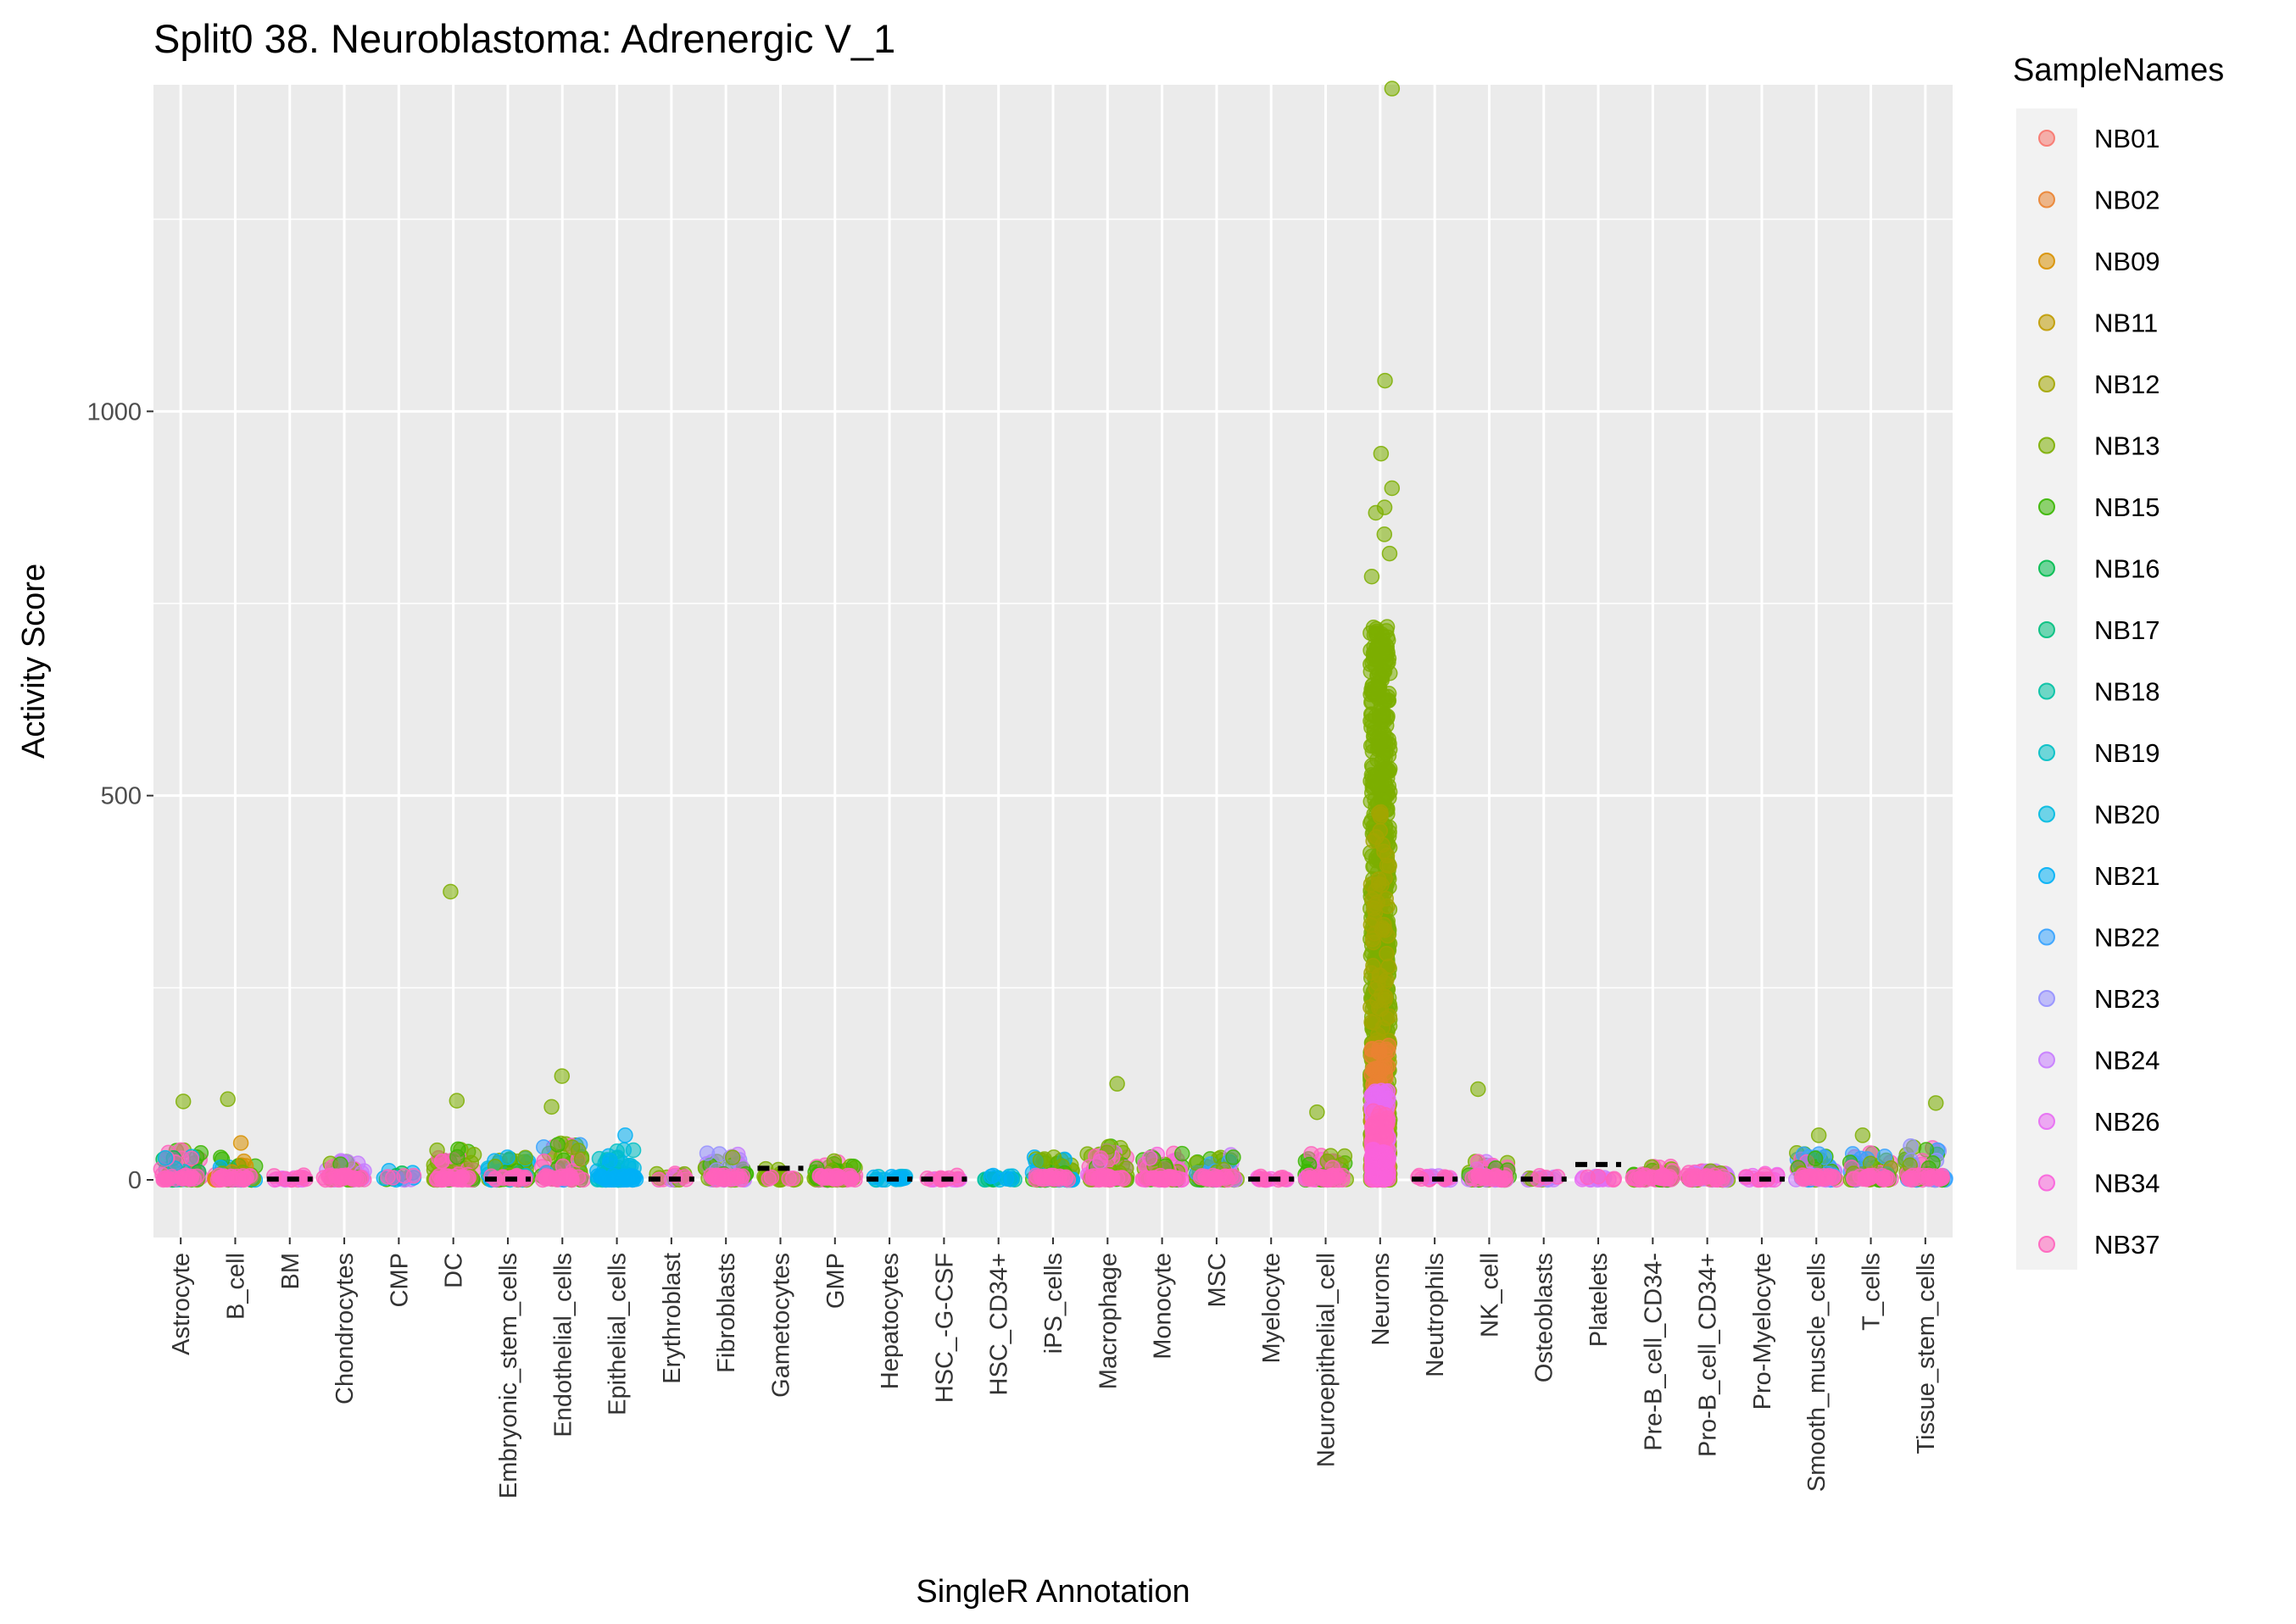 The height and width of the screenshot is (1624, 2296). What do you see at coordinates (563, 1345) in the screenshot?
I see `x-tick-label: Endothelial_cells` at bounding box center [563, 1345].